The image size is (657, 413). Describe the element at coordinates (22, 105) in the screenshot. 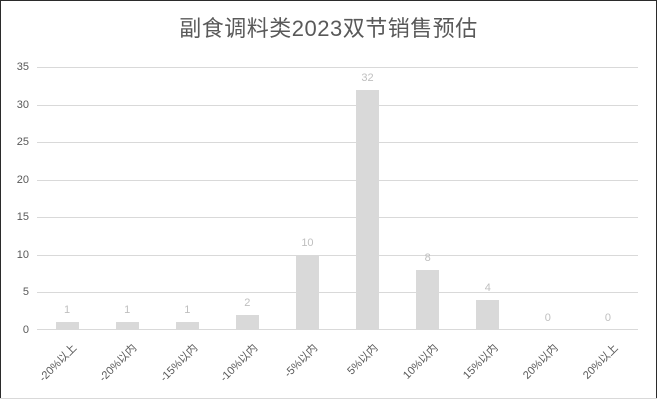

I see `y-axis-tick-label: 30` at that location.